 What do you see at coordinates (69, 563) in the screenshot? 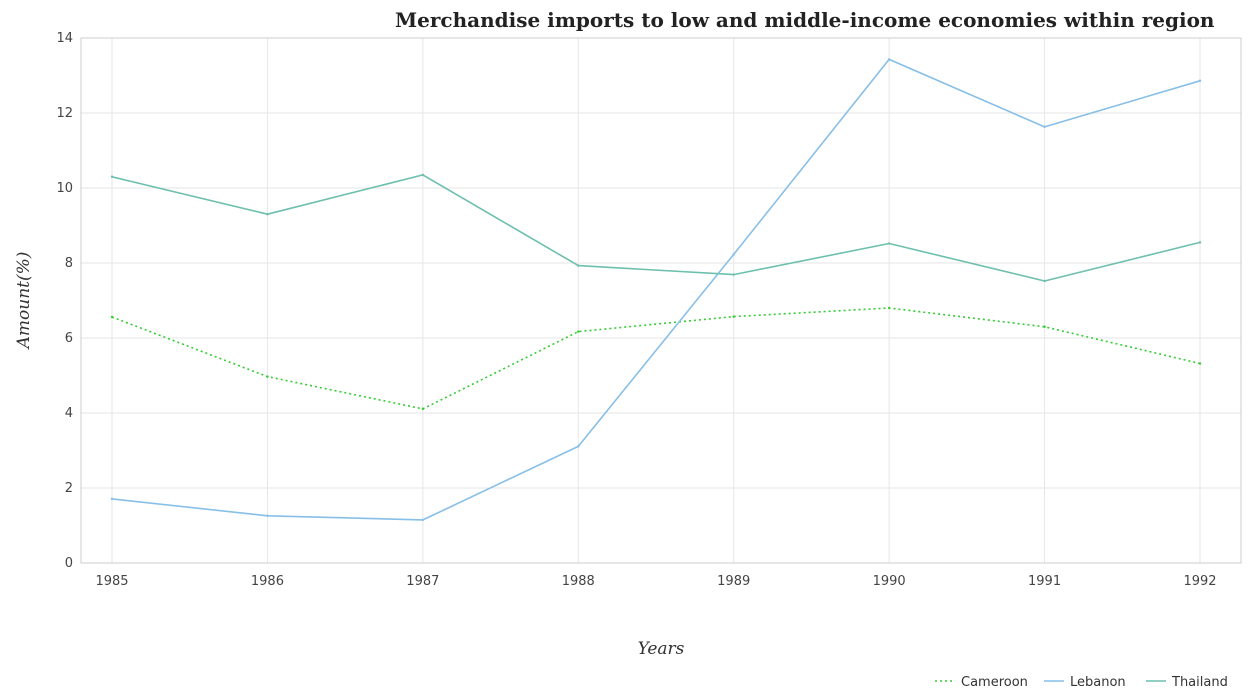
I see `y-tick-label: 0` at bounding box center [69, 563].